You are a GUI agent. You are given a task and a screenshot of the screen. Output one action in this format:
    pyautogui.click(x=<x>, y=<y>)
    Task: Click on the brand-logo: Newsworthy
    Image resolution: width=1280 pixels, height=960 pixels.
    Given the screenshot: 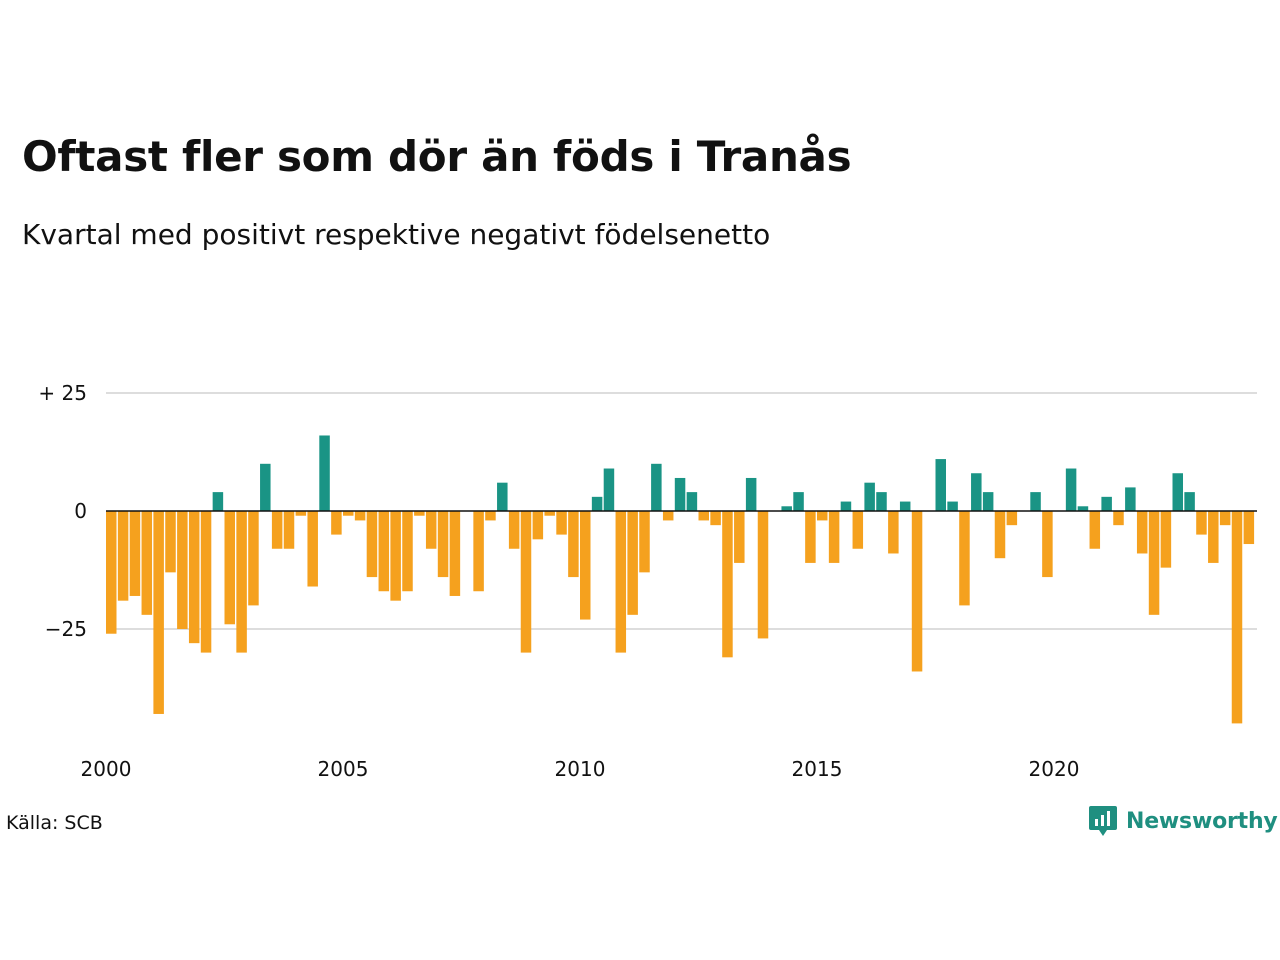 What is the action you would take?
    pyautogui.click(x=1183, y=821)
    